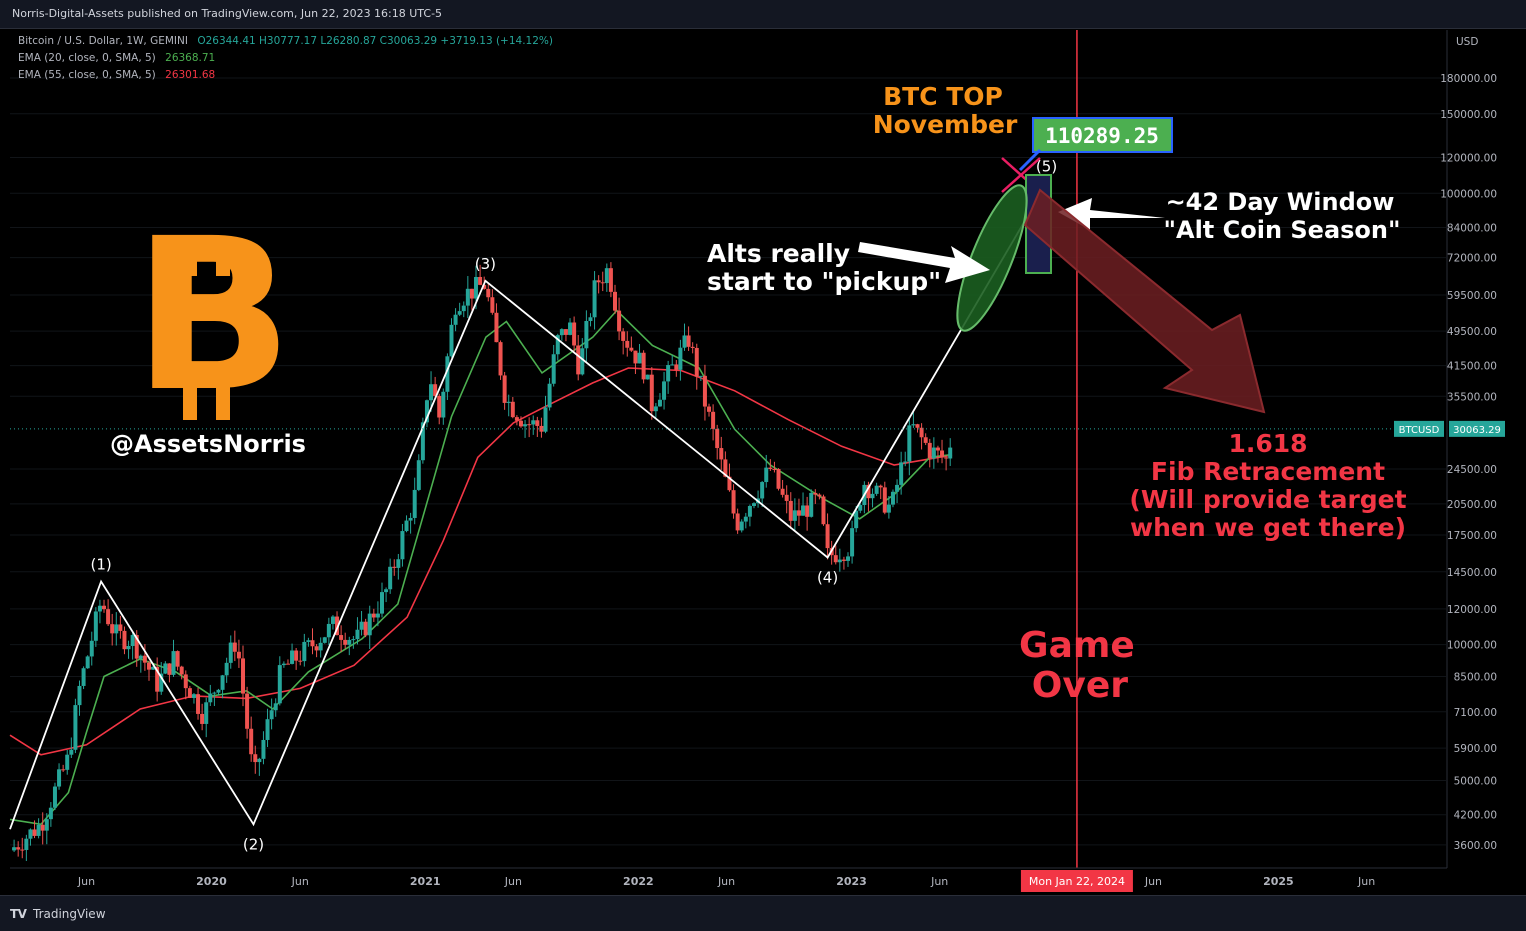 This screenshot has width=1526, height=931. I want to click on price-tick-label: 100000.00, so click(1468, 194).